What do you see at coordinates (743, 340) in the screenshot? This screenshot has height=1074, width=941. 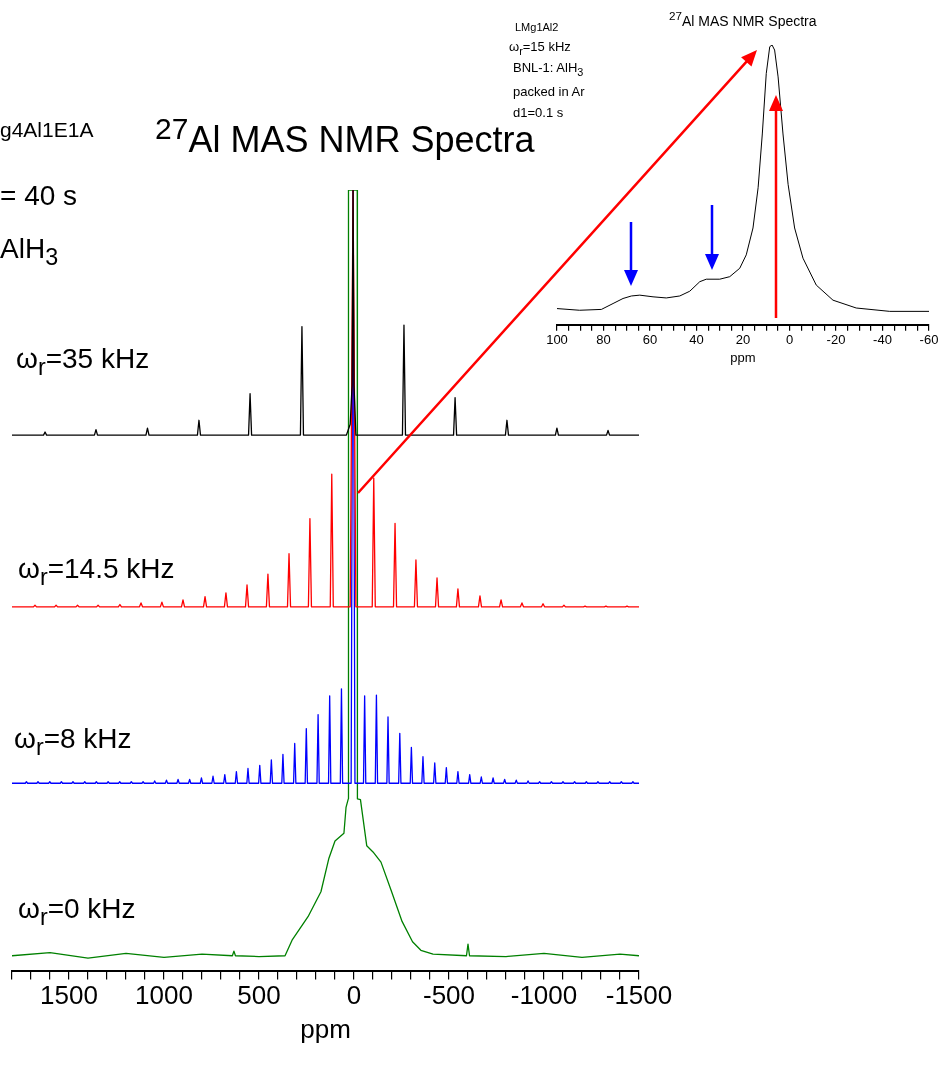 I see `x-tick-label: 20` at bounding box center [743, 340].